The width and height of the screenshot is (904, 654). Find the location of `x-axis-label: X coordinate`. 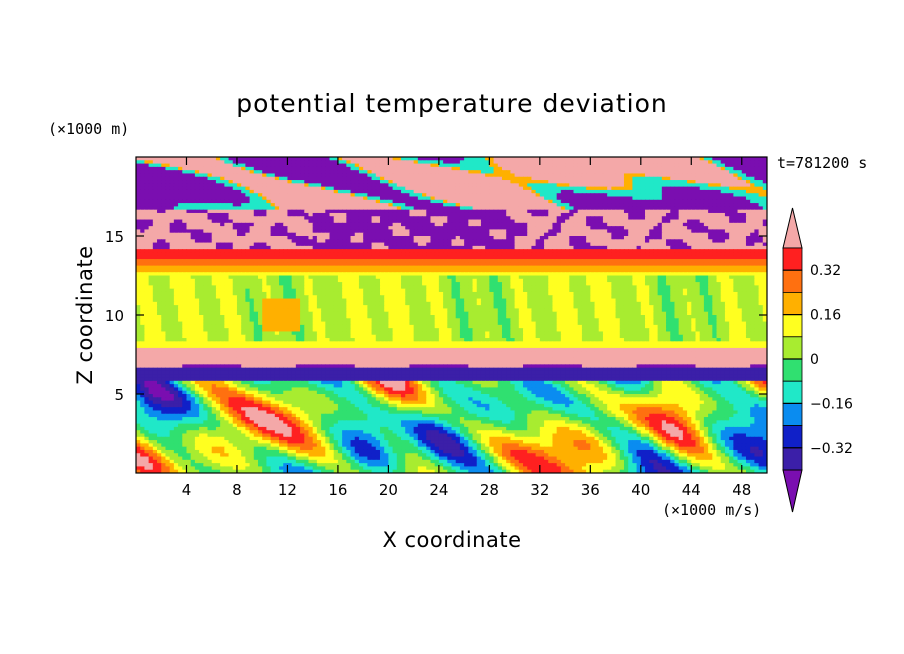

x-axis-label: X coordinate is located at coordinates (451, 540).